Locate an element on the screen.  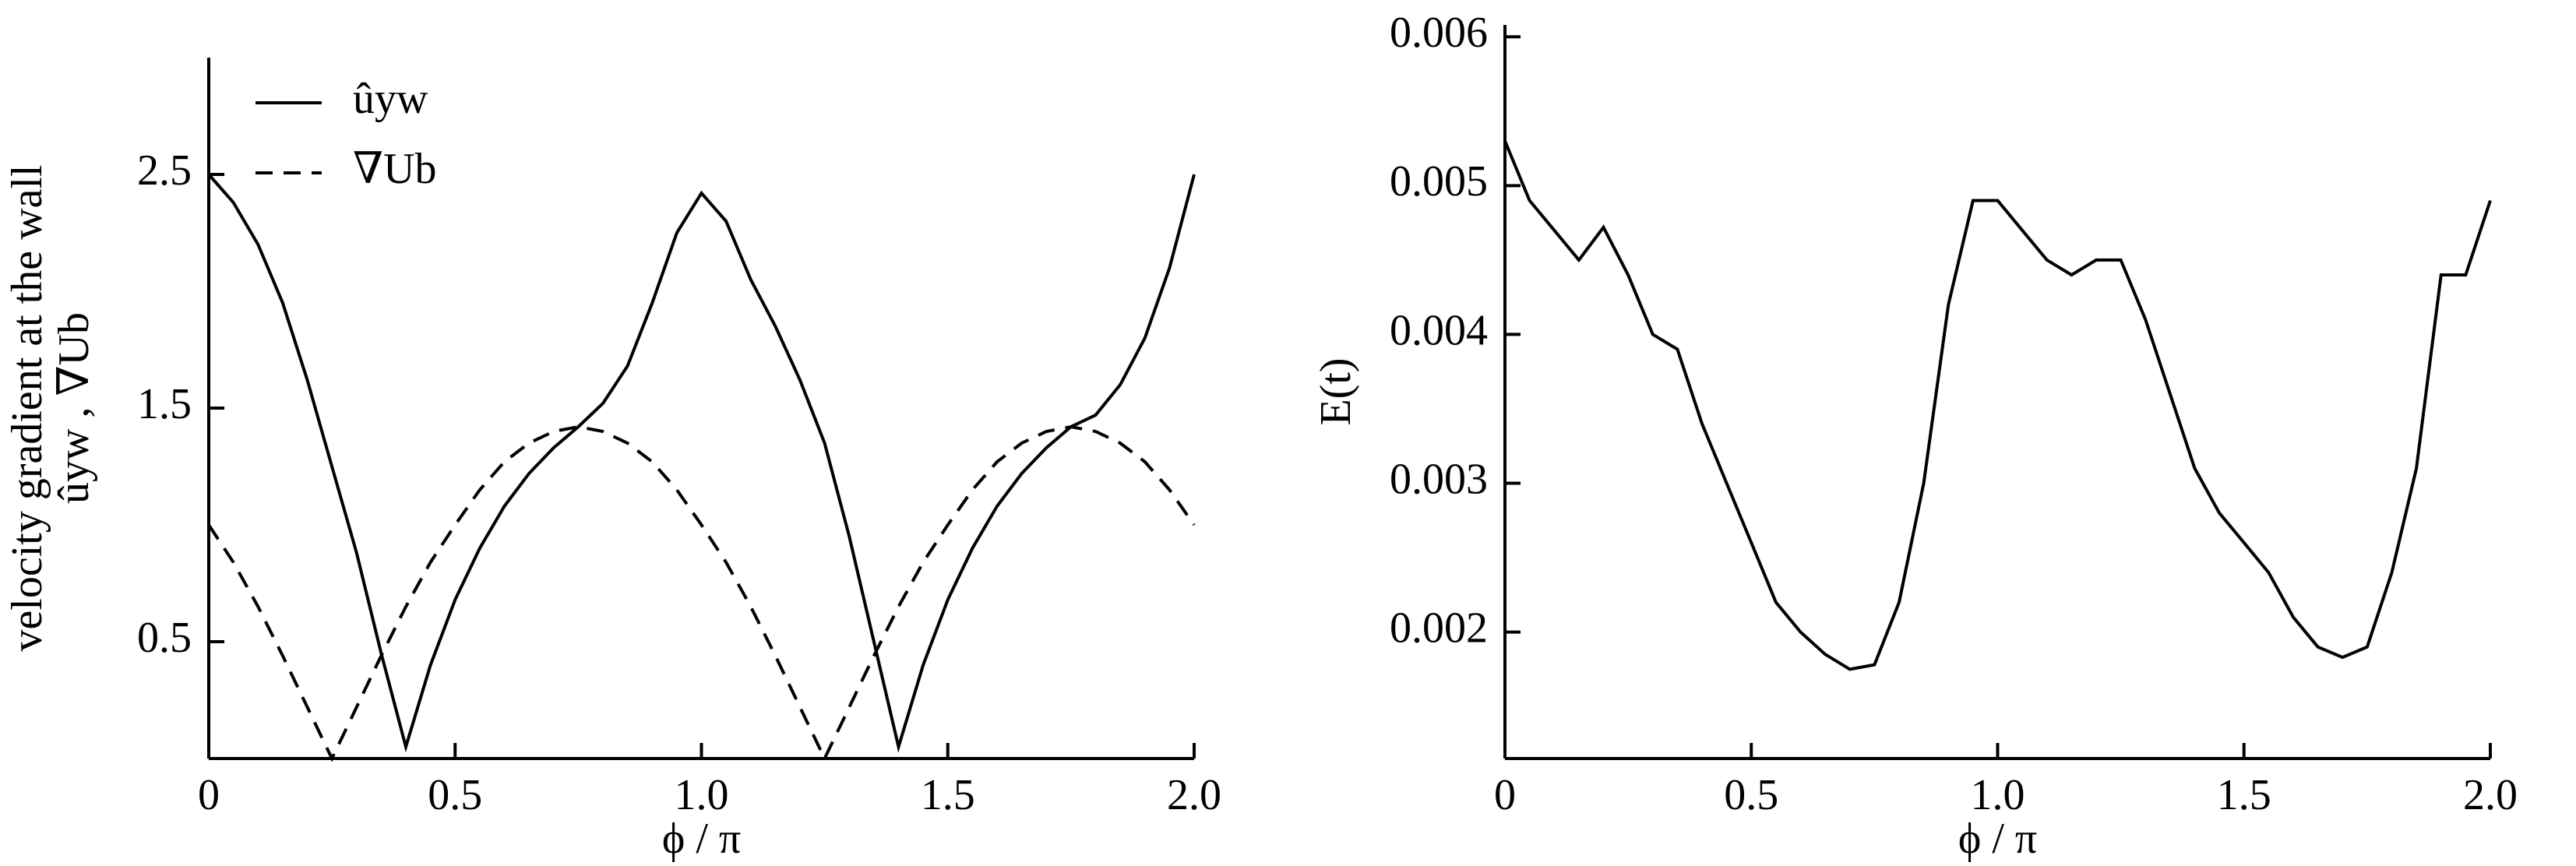
y-tick-label: 0.005 is located at coordinates (1439, 182).